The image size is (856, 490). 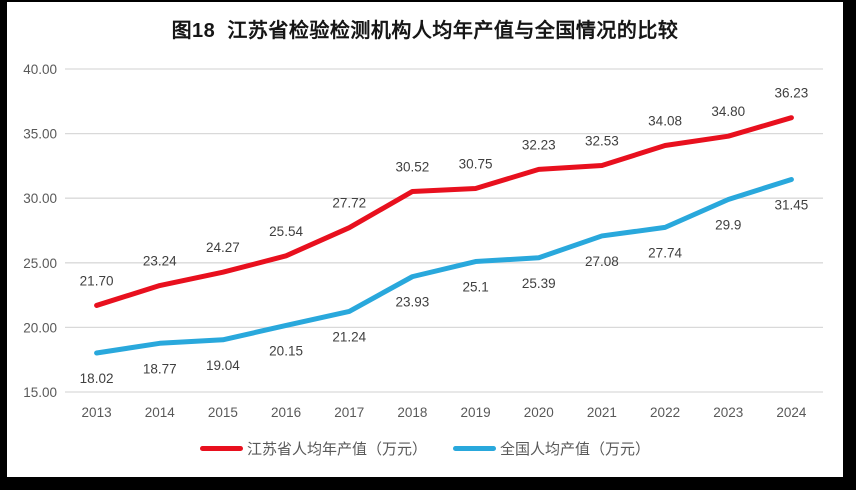 I want to click on x-axis-tick-label: 2018, so click(x=412, y=412).